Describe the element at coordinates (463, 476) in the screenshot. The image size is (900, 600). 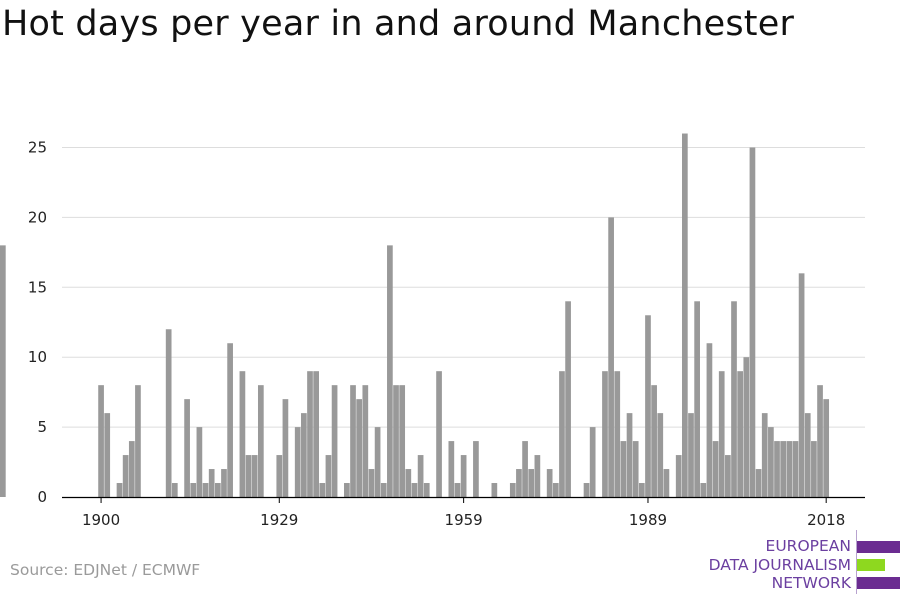
I see `bar-1959` at that location.